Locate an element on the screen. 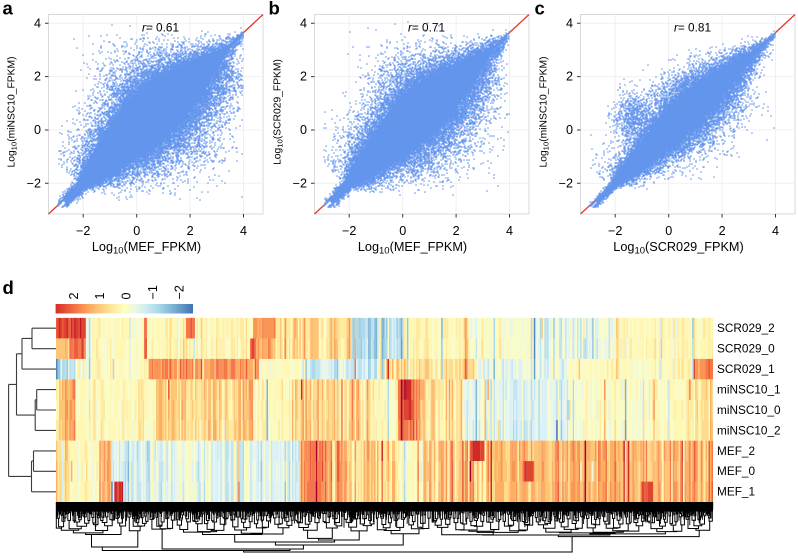 This screenshot has width=798, height=560. svg-text: 1 is located at coordinates (100, 295).